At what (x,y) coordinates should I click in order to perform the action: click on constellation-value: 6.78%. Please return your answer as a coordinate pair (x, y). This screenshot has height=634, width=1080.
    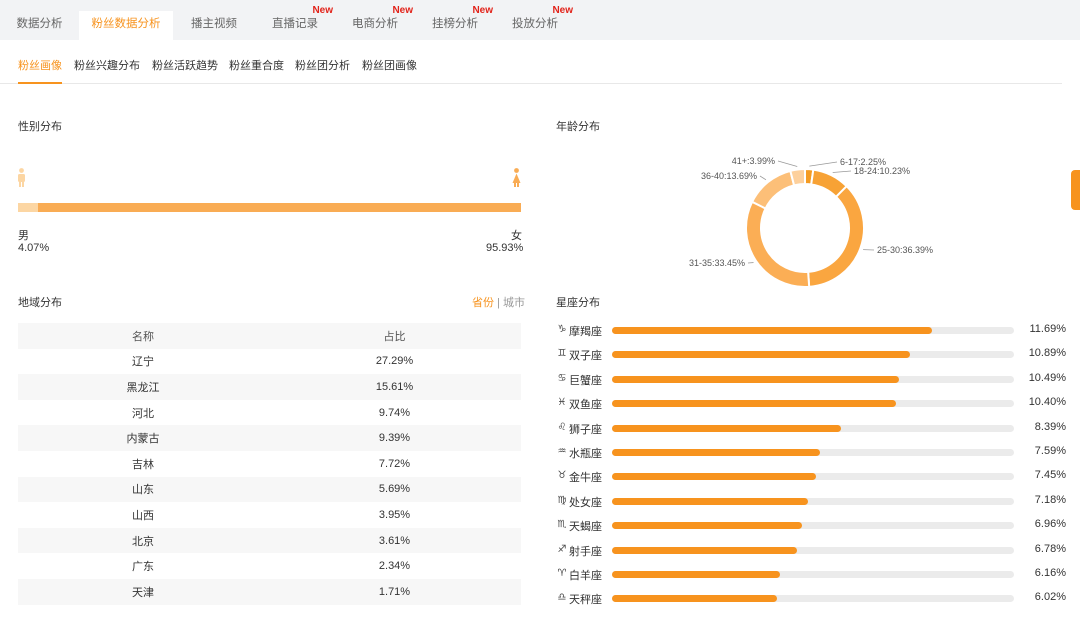
    Looking at the image, I should click on (1050, 548).